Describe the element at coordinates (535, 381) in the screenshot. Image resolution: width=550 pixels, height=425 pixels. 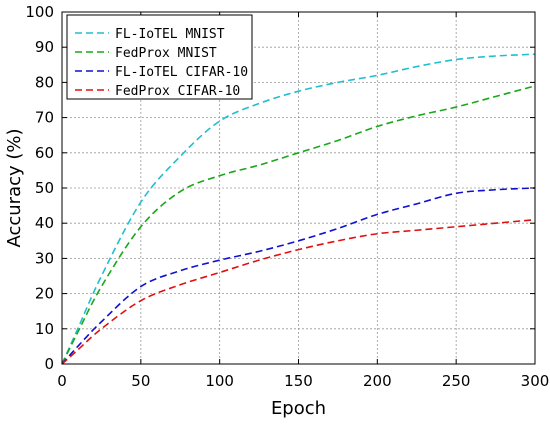
I see `x-tick-label: 300` at that location.